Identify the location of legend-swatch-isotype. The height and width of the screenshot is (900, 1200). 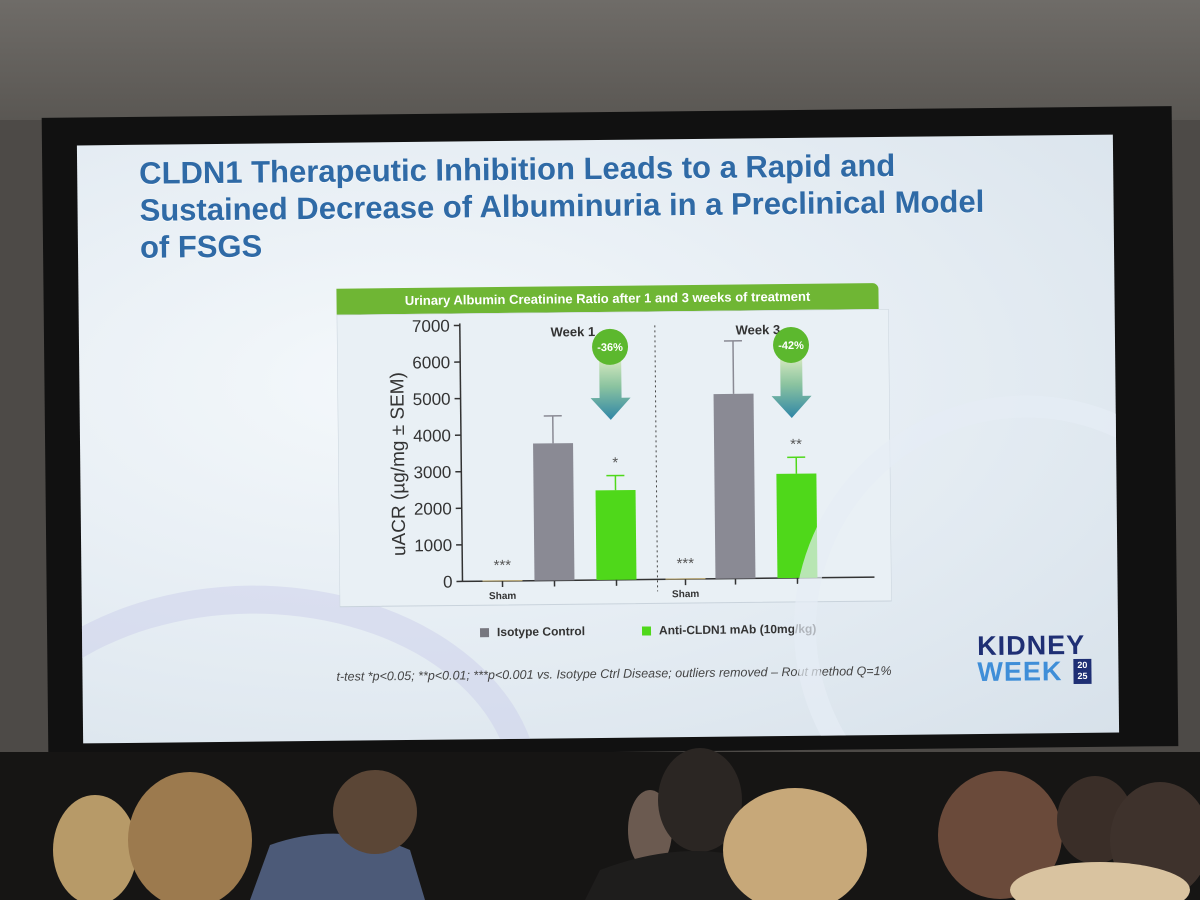
(484, 632).